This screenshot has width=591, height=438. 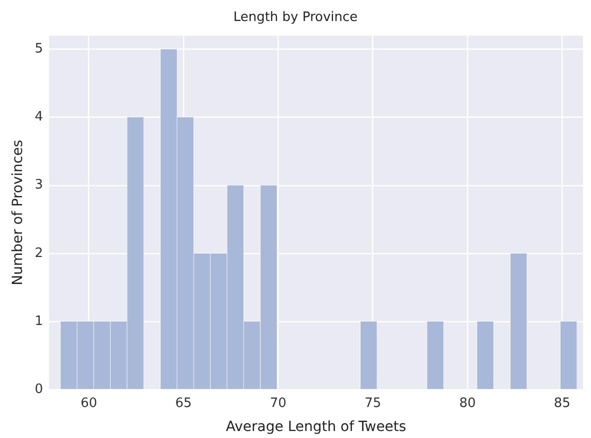 What do you see at coordinates (39, 389) in the screenshot?
I see `y-tick-label: 0` at bounding box center [39, 389].